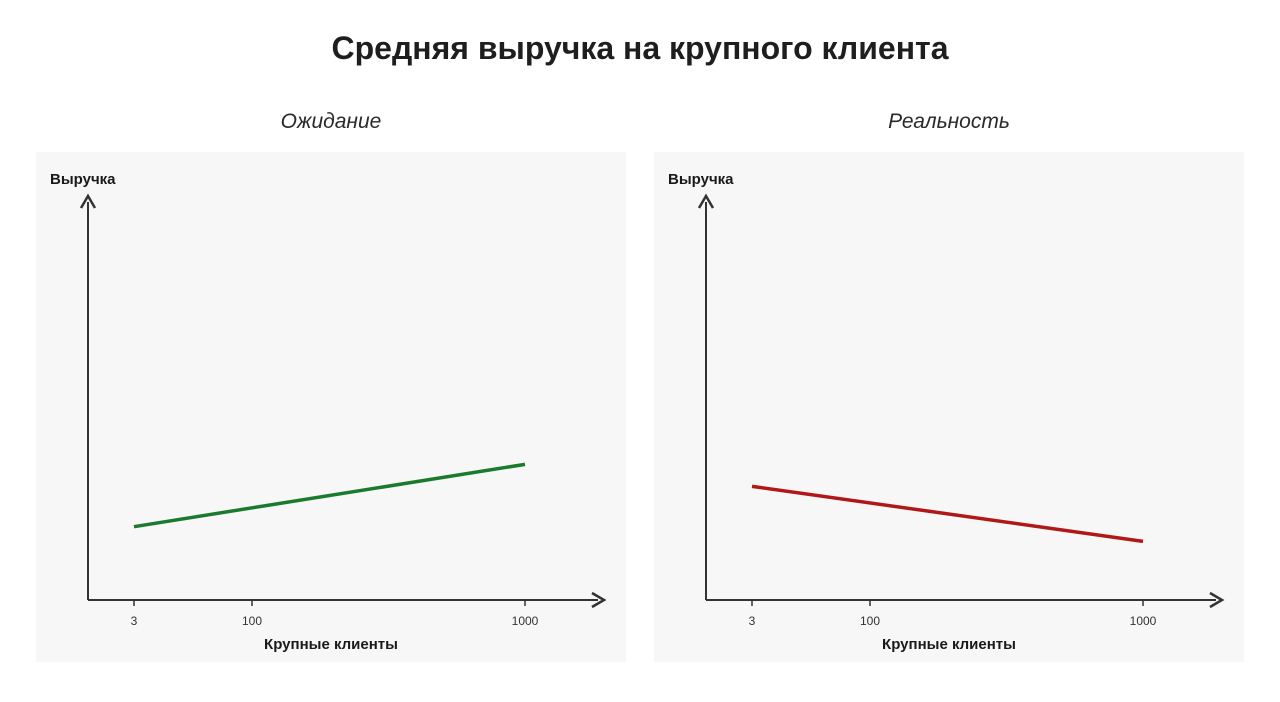 The width and height of the screenshot is (1280, 702). Describe the element at coordinates (949, 121) in the screenshot. I see `panel-title-reality: Реальность` at that location.